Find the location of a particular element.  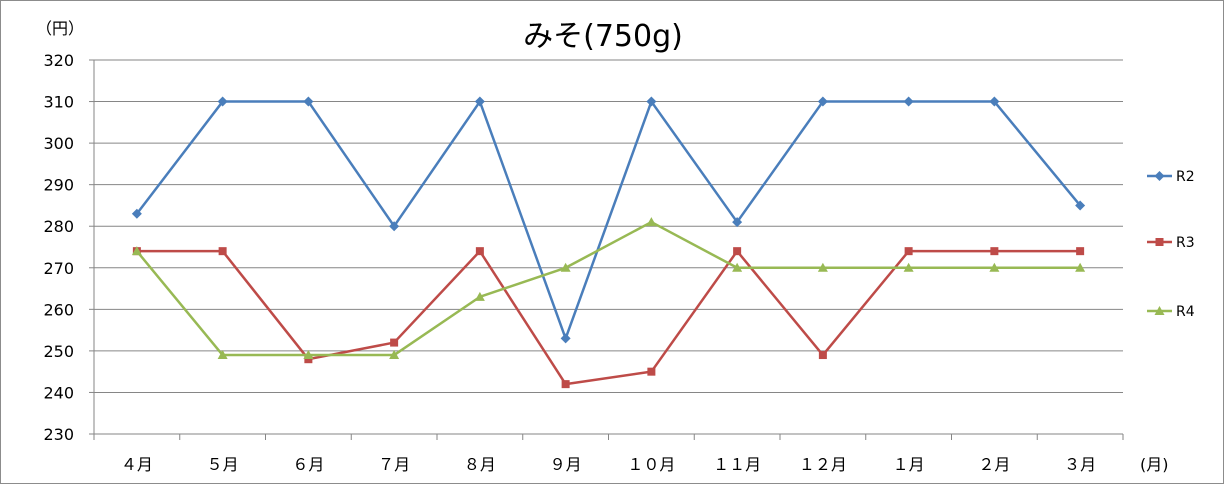

y-tick-label: 260 is located at coordinates (58, 309).